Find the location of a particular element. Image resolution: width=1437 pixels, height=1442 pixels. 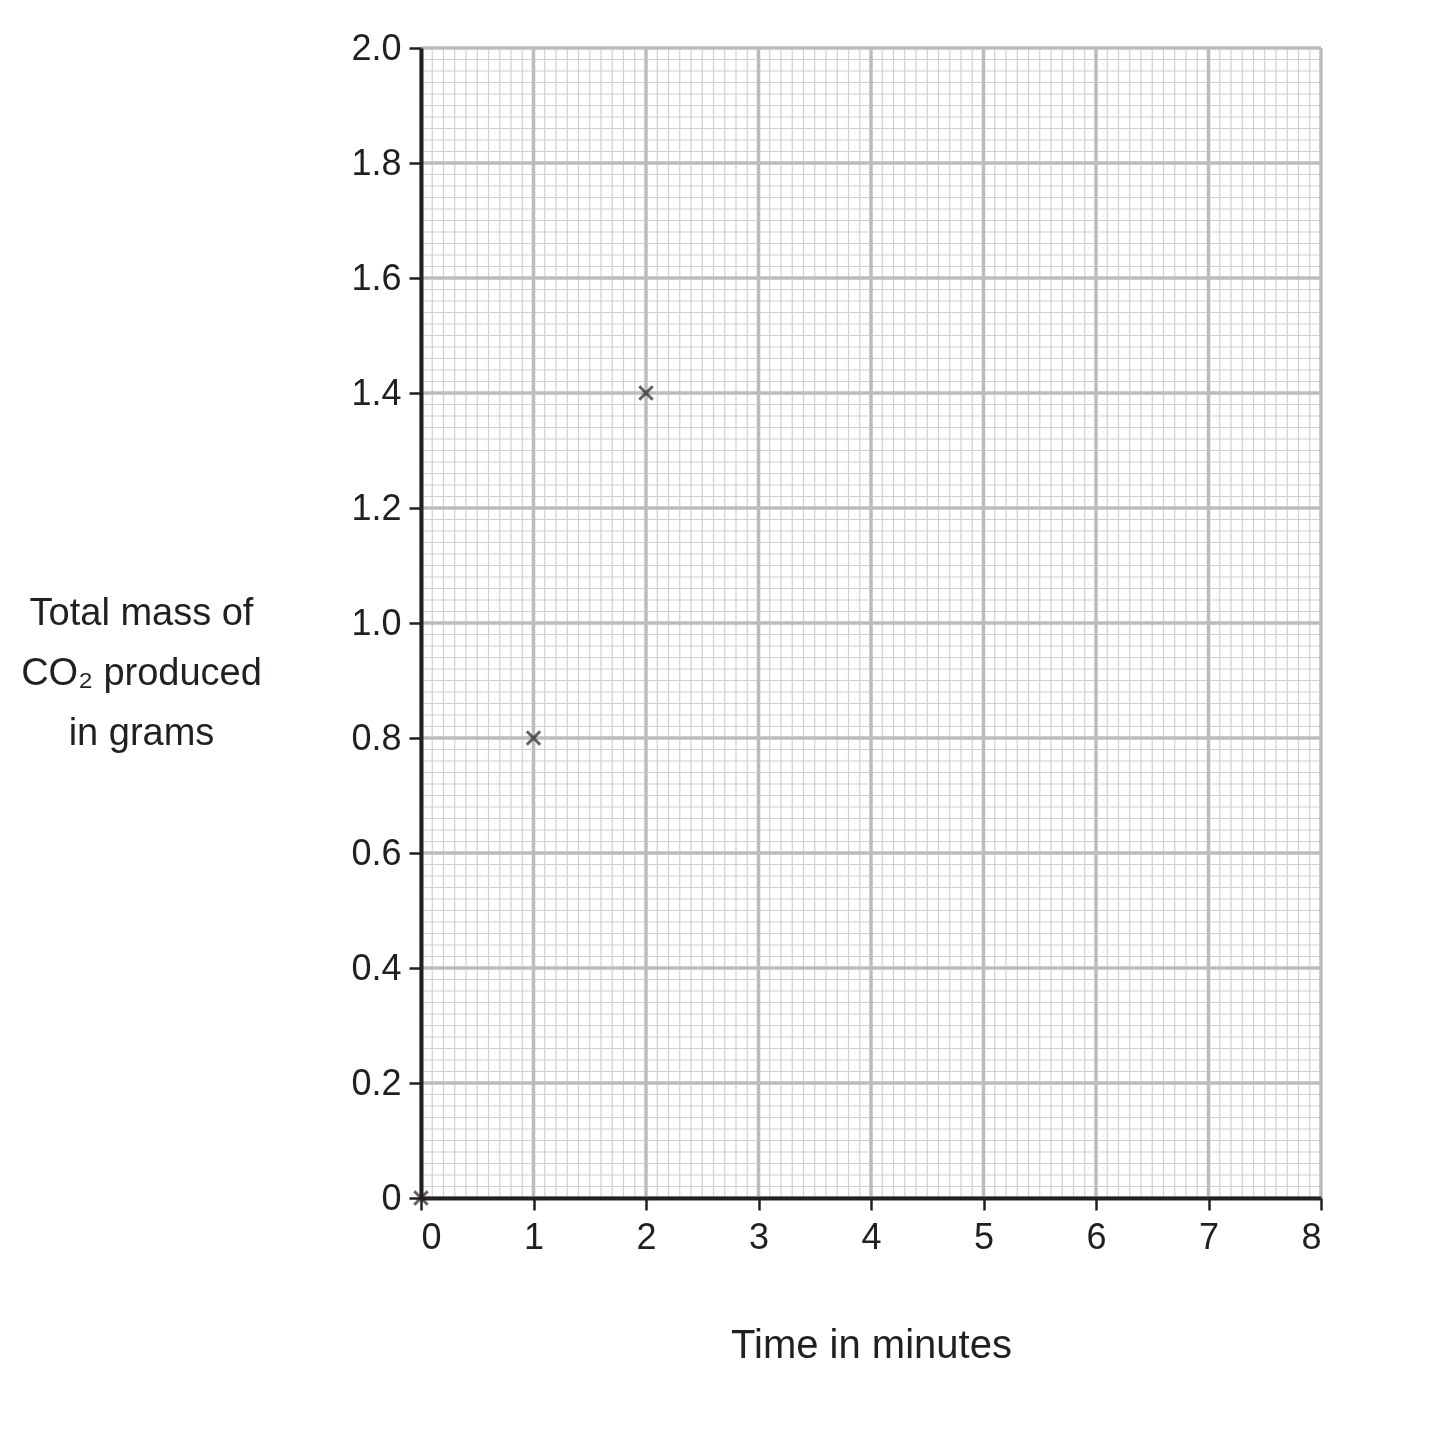

y-tick-label: 0 is located at coordinates (391, 1197).